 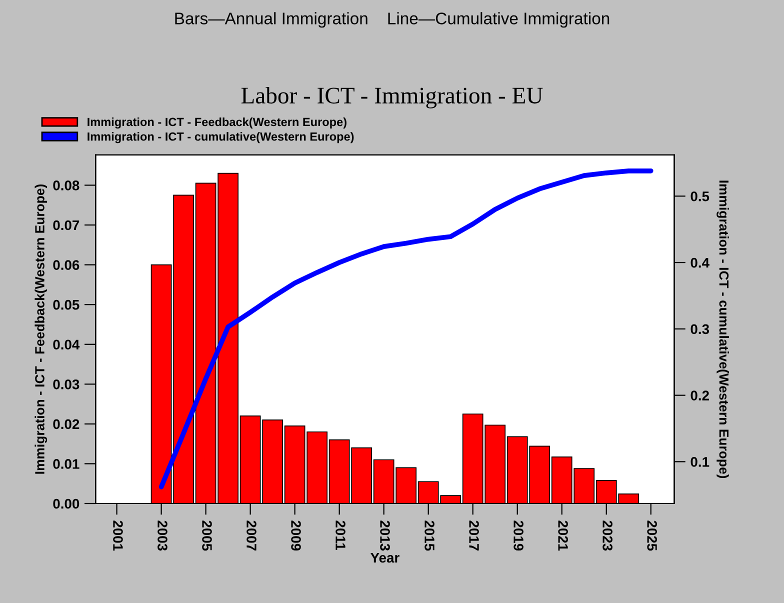 I want to click on x-tick-label: 2005, so click(x=207, y=535).